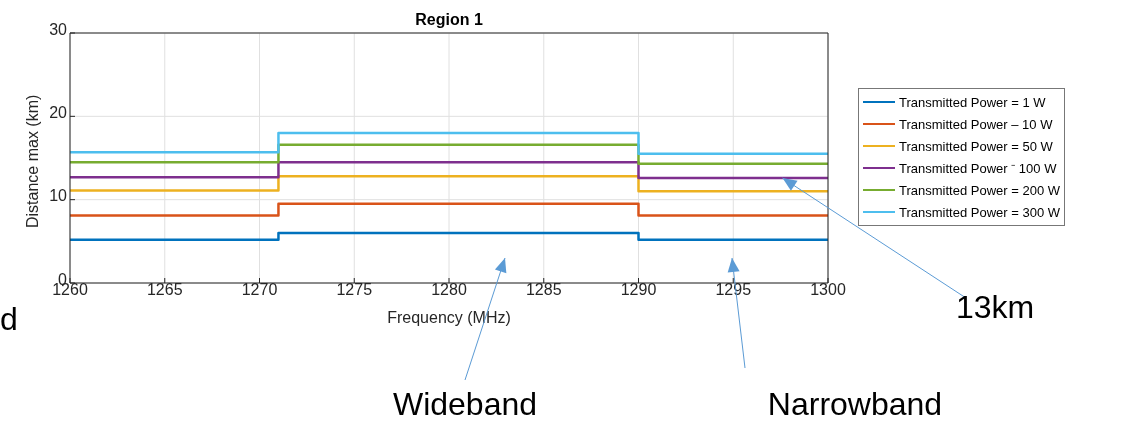 The width and height of the screenshot is (1131, 433). I want to click on x-tick-label: 1295, so click(733, 290).